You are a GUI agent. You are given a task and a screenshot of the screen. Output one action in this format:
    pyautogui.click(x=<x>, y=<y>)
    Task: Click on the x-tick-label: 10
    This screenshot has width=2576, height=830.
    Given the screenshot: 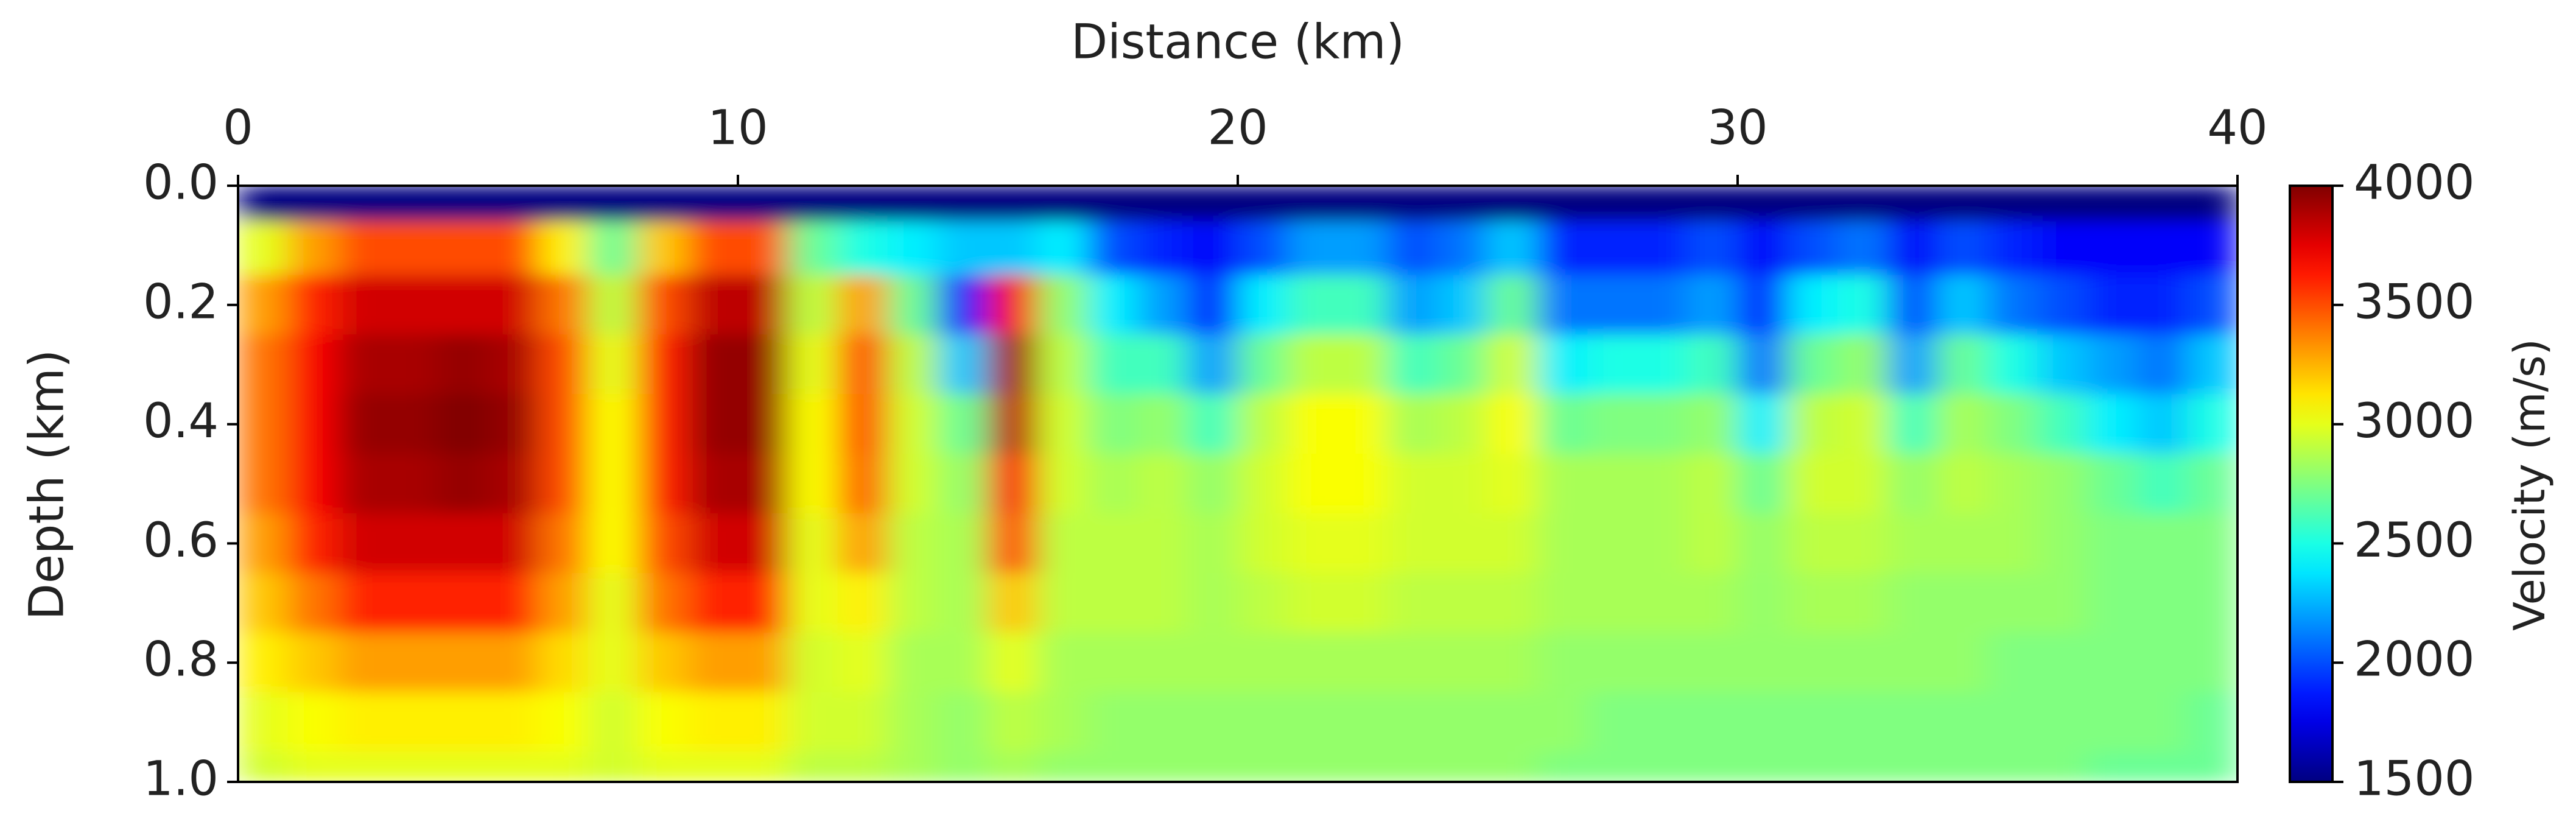 What is the action you would take?
    pyautogui.click(x=737, y=127)
    